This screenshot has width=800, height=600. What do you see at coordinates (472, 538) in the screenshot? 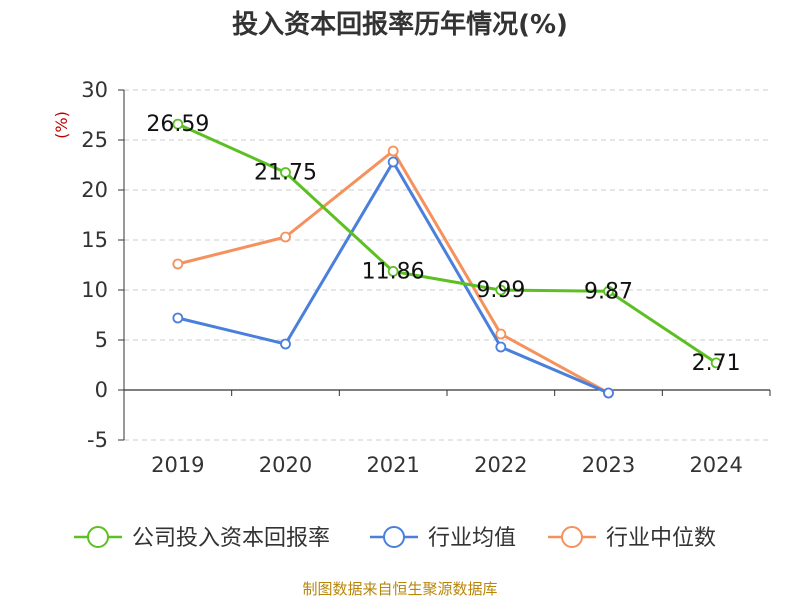
I see `legend-label: 行业均值` at bounding box center [472, 538].